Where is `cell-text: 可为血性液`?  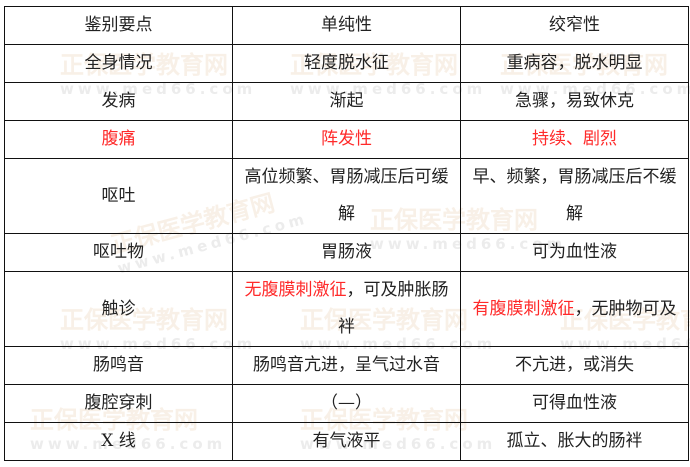
cell-text: 可为血性液 is located at coordinates (574, 252).